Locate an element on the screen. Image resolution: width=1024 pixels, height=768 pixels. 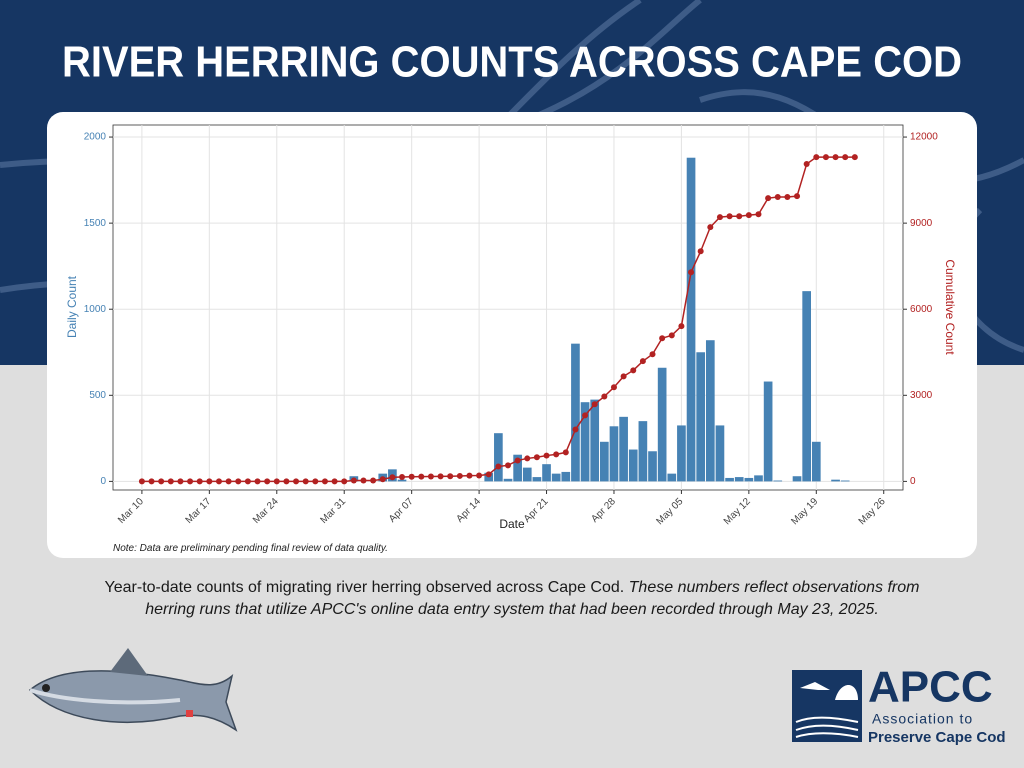
y-axis-label: Daily Count is located at coordinates (72, 306).